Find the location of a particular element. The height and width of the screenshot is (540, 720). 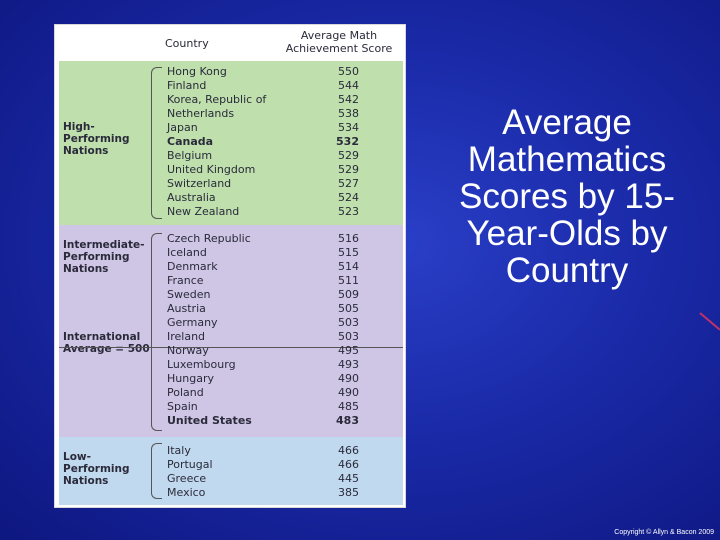

brace-low is located at coordinates (156, 471).